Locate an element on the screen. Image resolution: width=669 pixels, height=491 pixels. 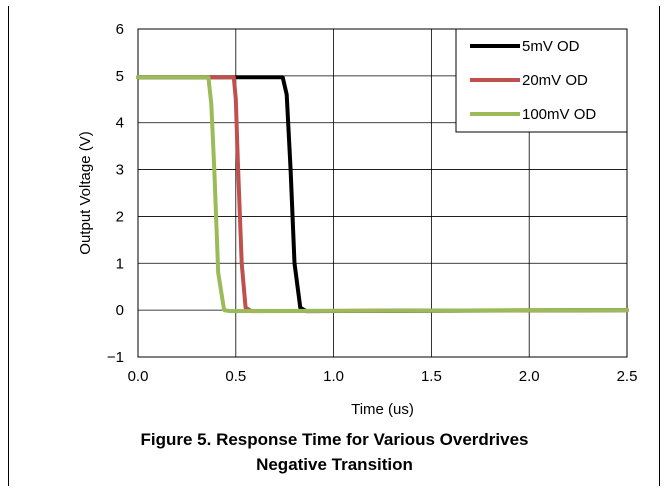
legend-label: 5mV OD is located at coordinates (551, 46).